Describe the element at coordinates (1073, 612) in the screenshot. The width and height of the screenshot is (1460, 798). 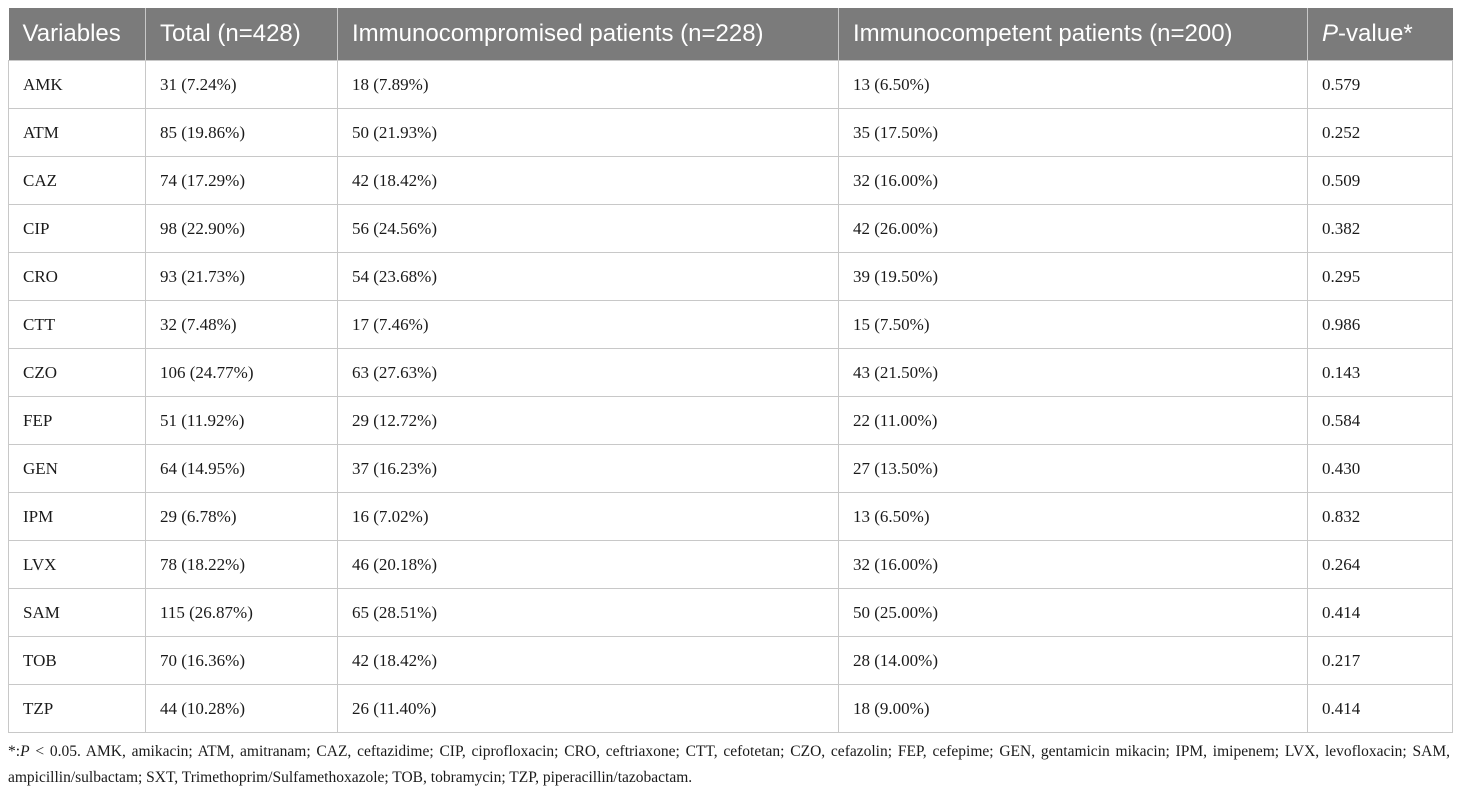
I see `cell-immunocompetent: 50 (25.00%)` at that location.